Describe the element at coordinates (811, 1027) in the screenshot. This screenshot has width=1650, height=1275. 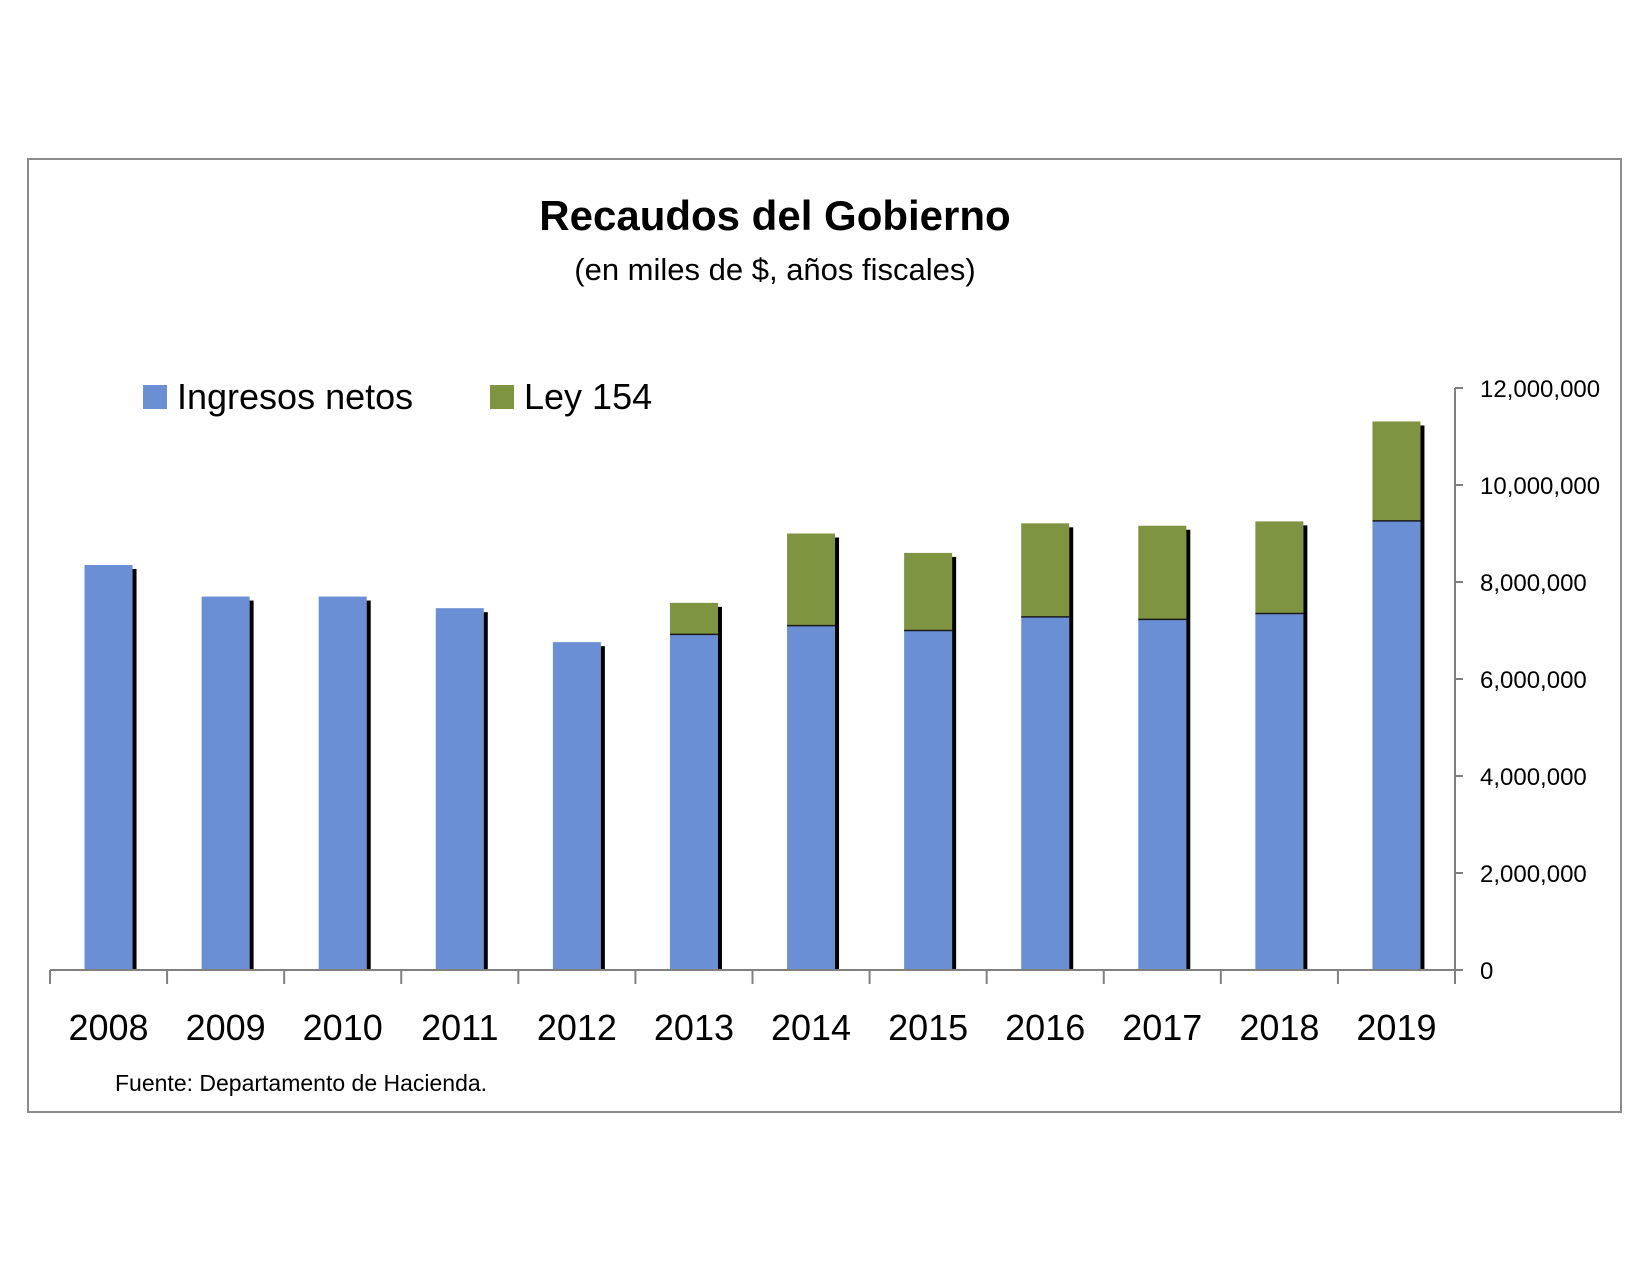
I see `x-tick-label-2014: 2014` at that location.